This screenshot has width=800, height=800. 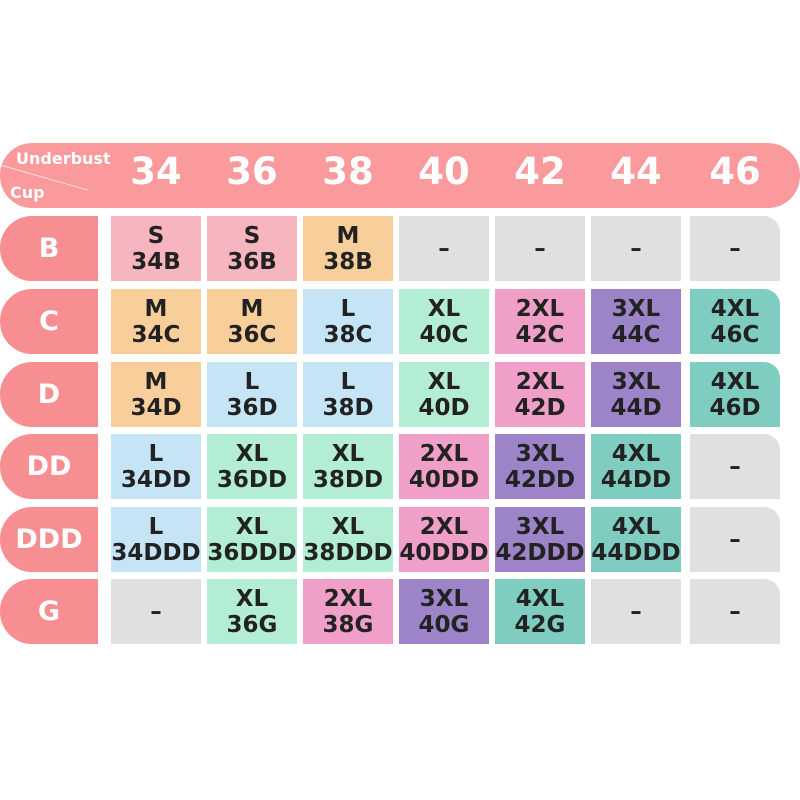 What do you see at coordinates (252, 624) in the screenshot?
I see `bra-size-label: 36G` at bounding box center [252, 624].